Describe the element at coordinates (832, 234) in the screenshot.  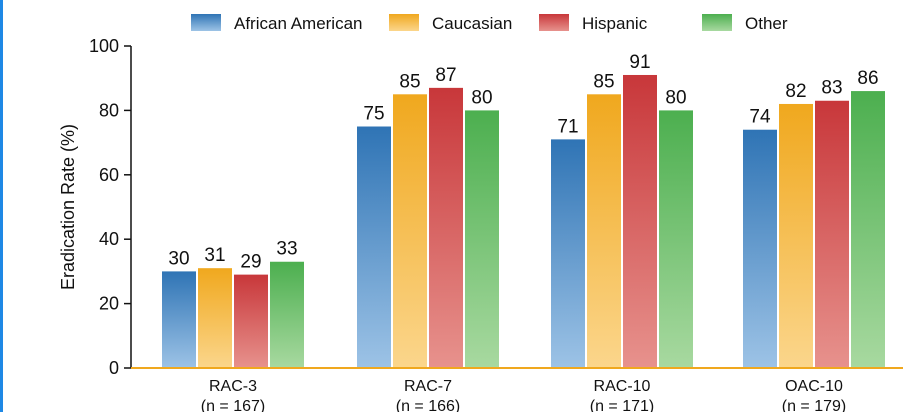
I see `bar-oac-10-hispanic` at that location.